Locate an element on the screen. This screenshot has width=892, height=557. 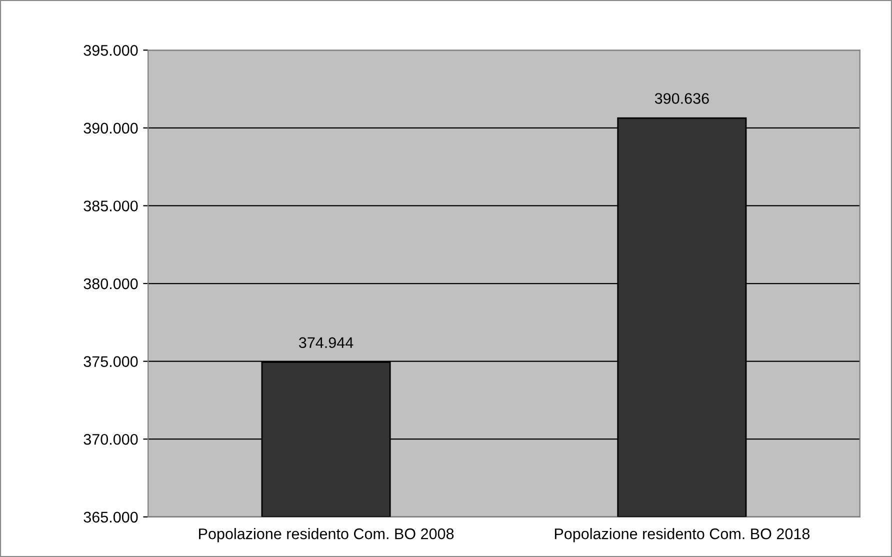
y-tick-label: 365.000 is located at coordinates (111, 517).